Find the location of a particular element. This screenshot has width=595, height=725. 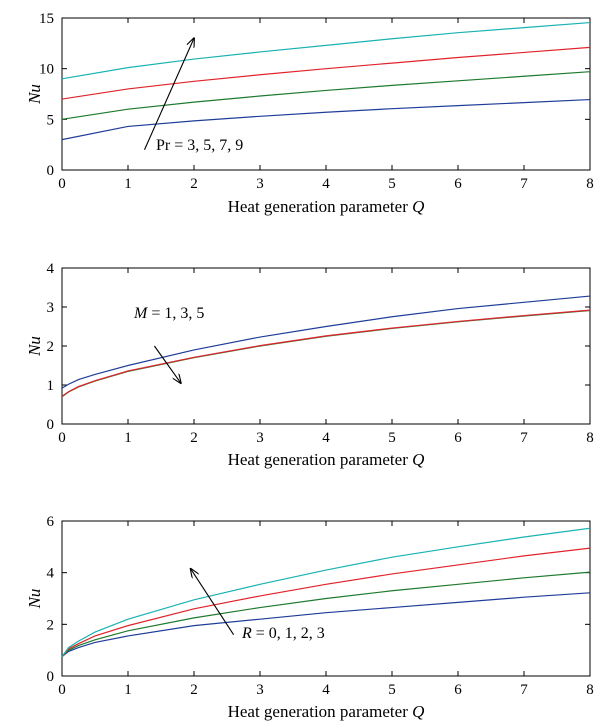

annotation-label: M = 1, 3, 5 is located at coordinates (168, 313).